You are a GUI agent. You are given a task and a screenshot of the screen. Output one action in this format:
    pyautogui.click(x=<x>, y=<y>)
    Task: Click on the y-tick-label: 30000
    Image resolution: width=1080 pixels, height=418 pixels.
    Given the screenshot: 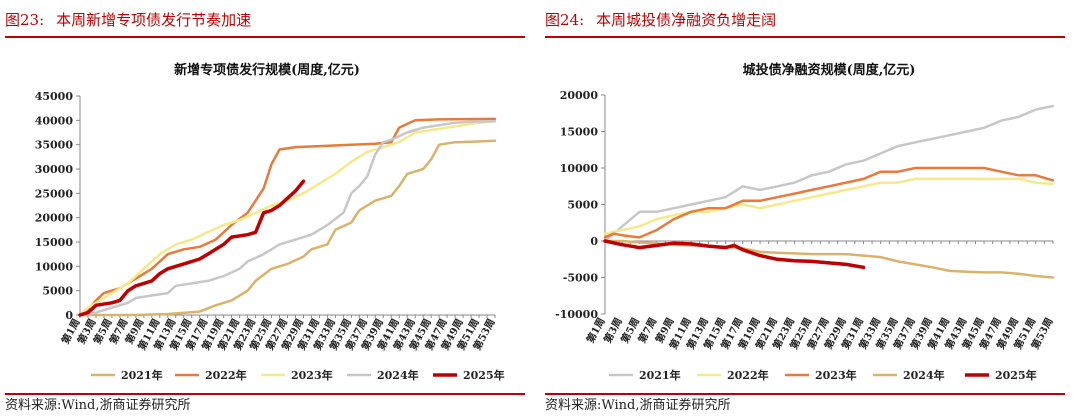 What is the action you would take?
    pyautogui.click(x=54, y=169)
    